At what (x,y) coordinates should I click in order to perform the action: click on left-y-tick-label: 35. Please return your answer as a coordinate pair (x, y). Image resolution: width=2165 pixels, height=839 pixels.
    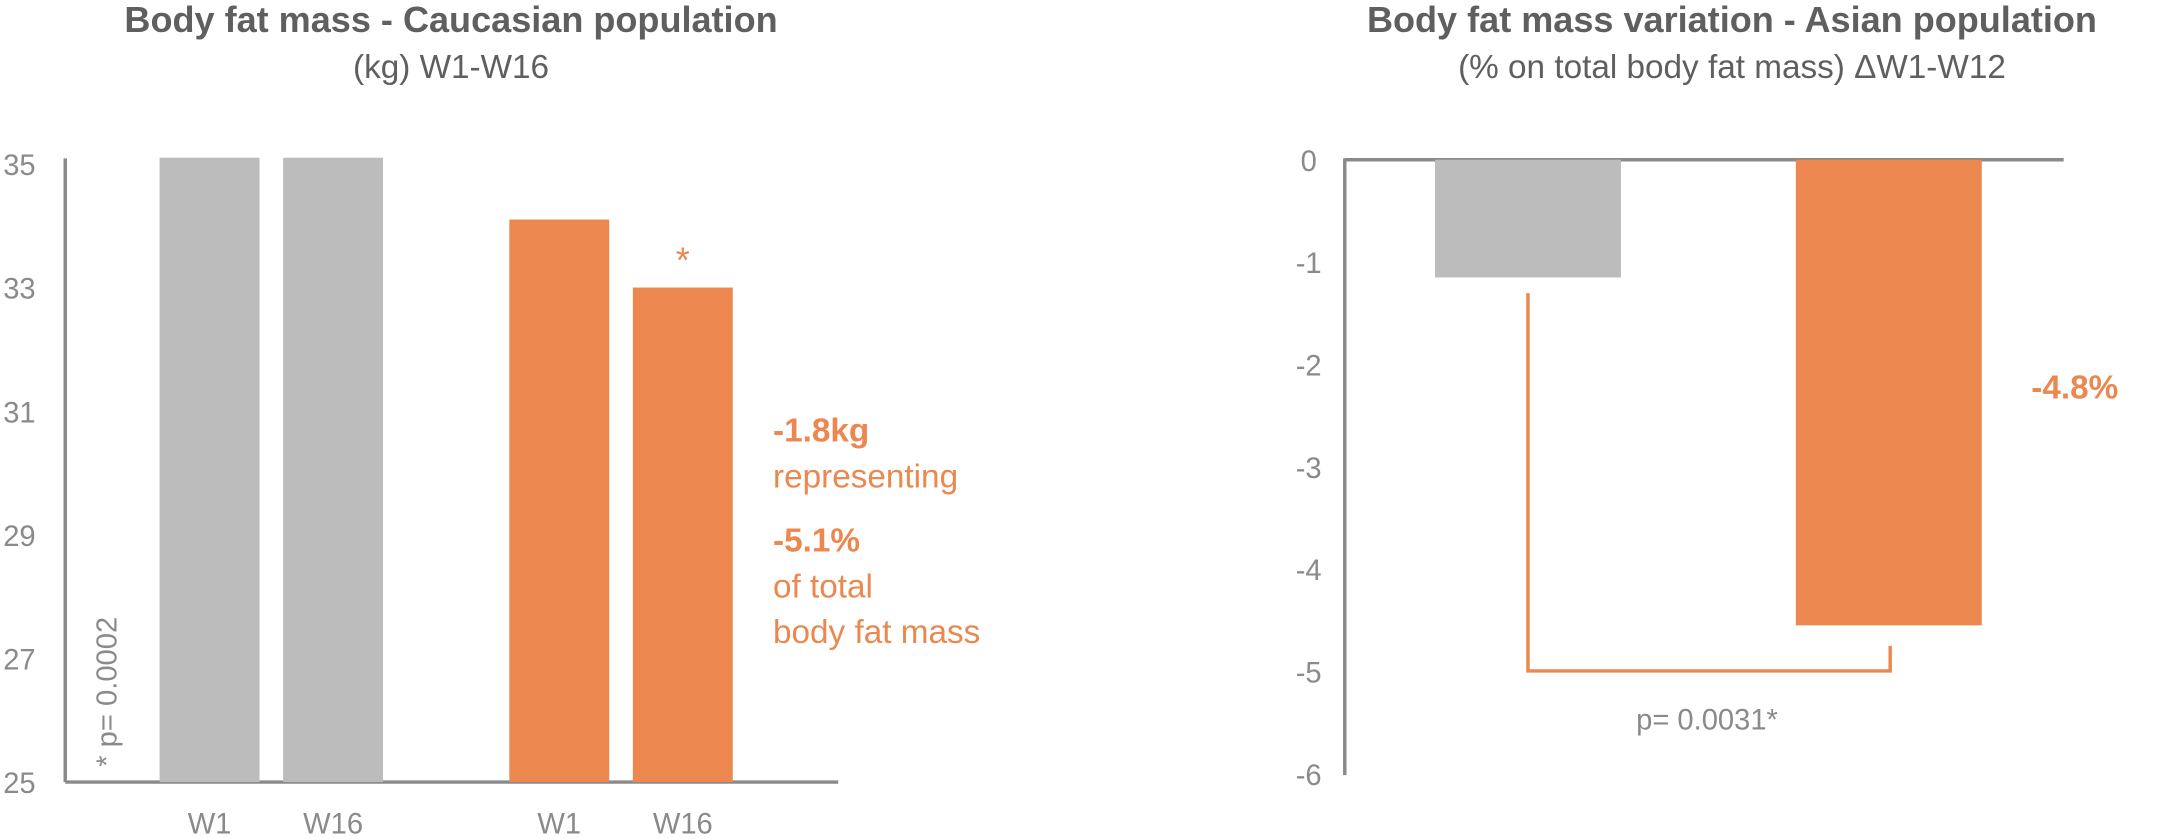
    Looking at the image, I should click on (19, 166).